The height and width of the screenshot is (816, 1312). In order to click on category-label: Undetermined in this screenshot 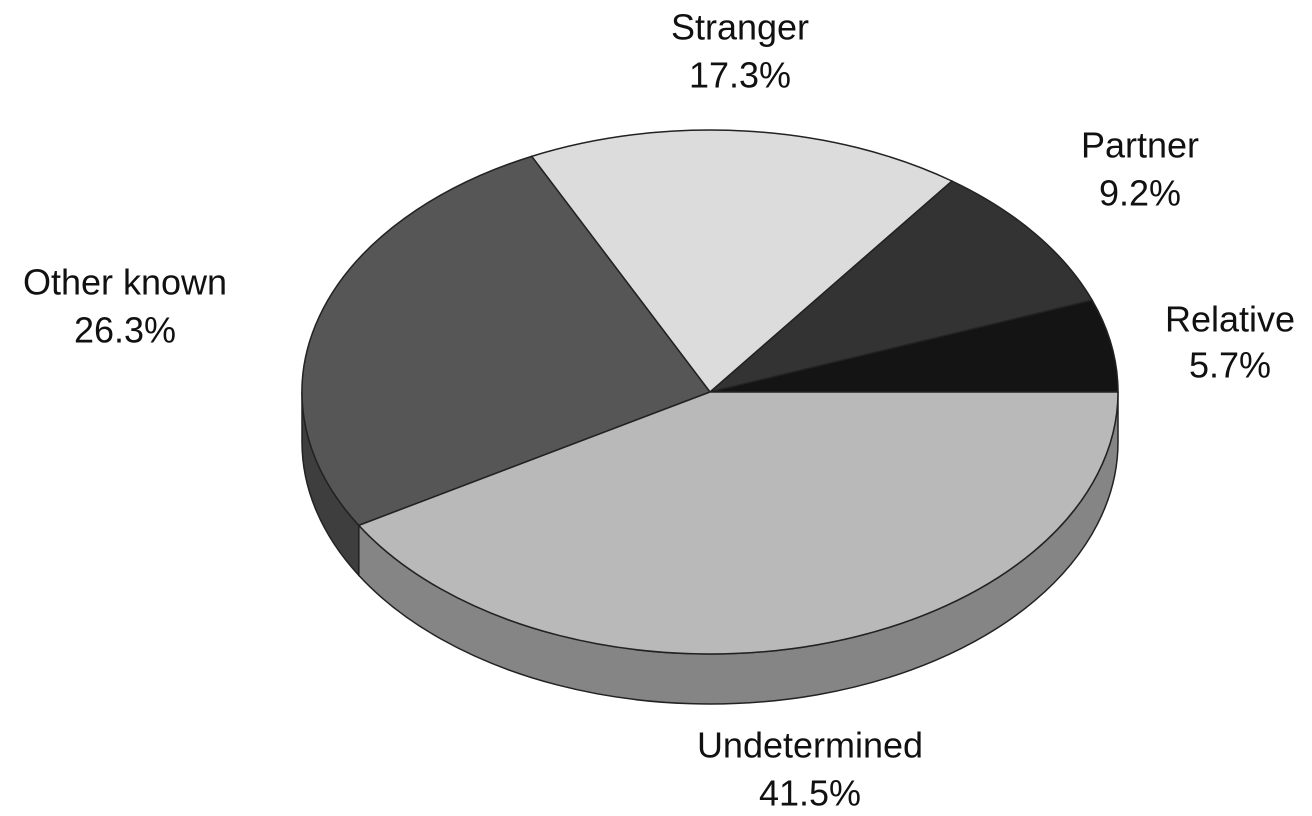, I will do `click(810, 745)`.